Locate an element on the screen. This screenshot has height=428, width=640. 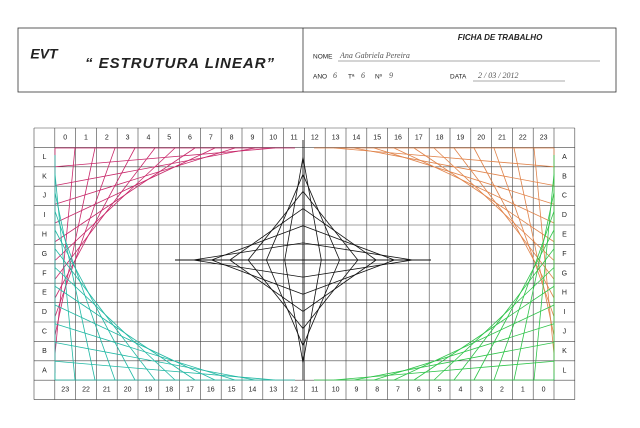
column-label: 14 is located at coordinates (253, 390).